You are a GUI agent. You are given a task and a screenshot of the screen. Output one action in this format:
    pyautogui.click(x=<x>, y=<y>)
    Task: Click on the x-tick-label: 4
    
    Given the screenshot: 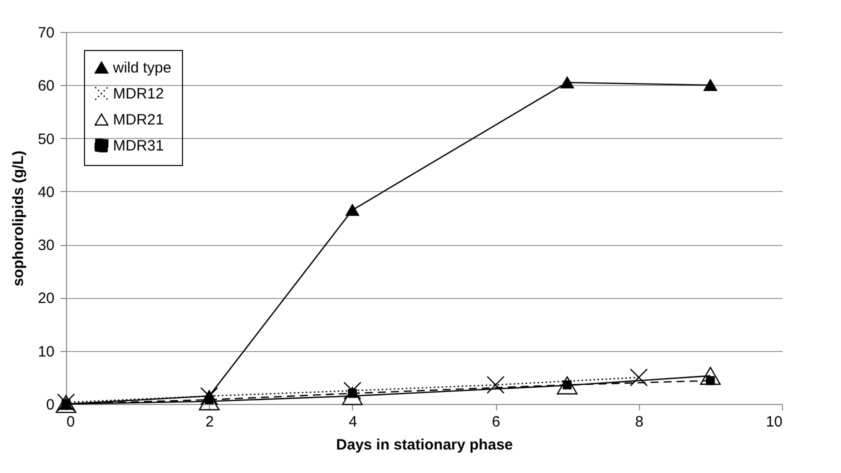 What is the action you would take?
    pyautogui.click(x=353, y=422)
    